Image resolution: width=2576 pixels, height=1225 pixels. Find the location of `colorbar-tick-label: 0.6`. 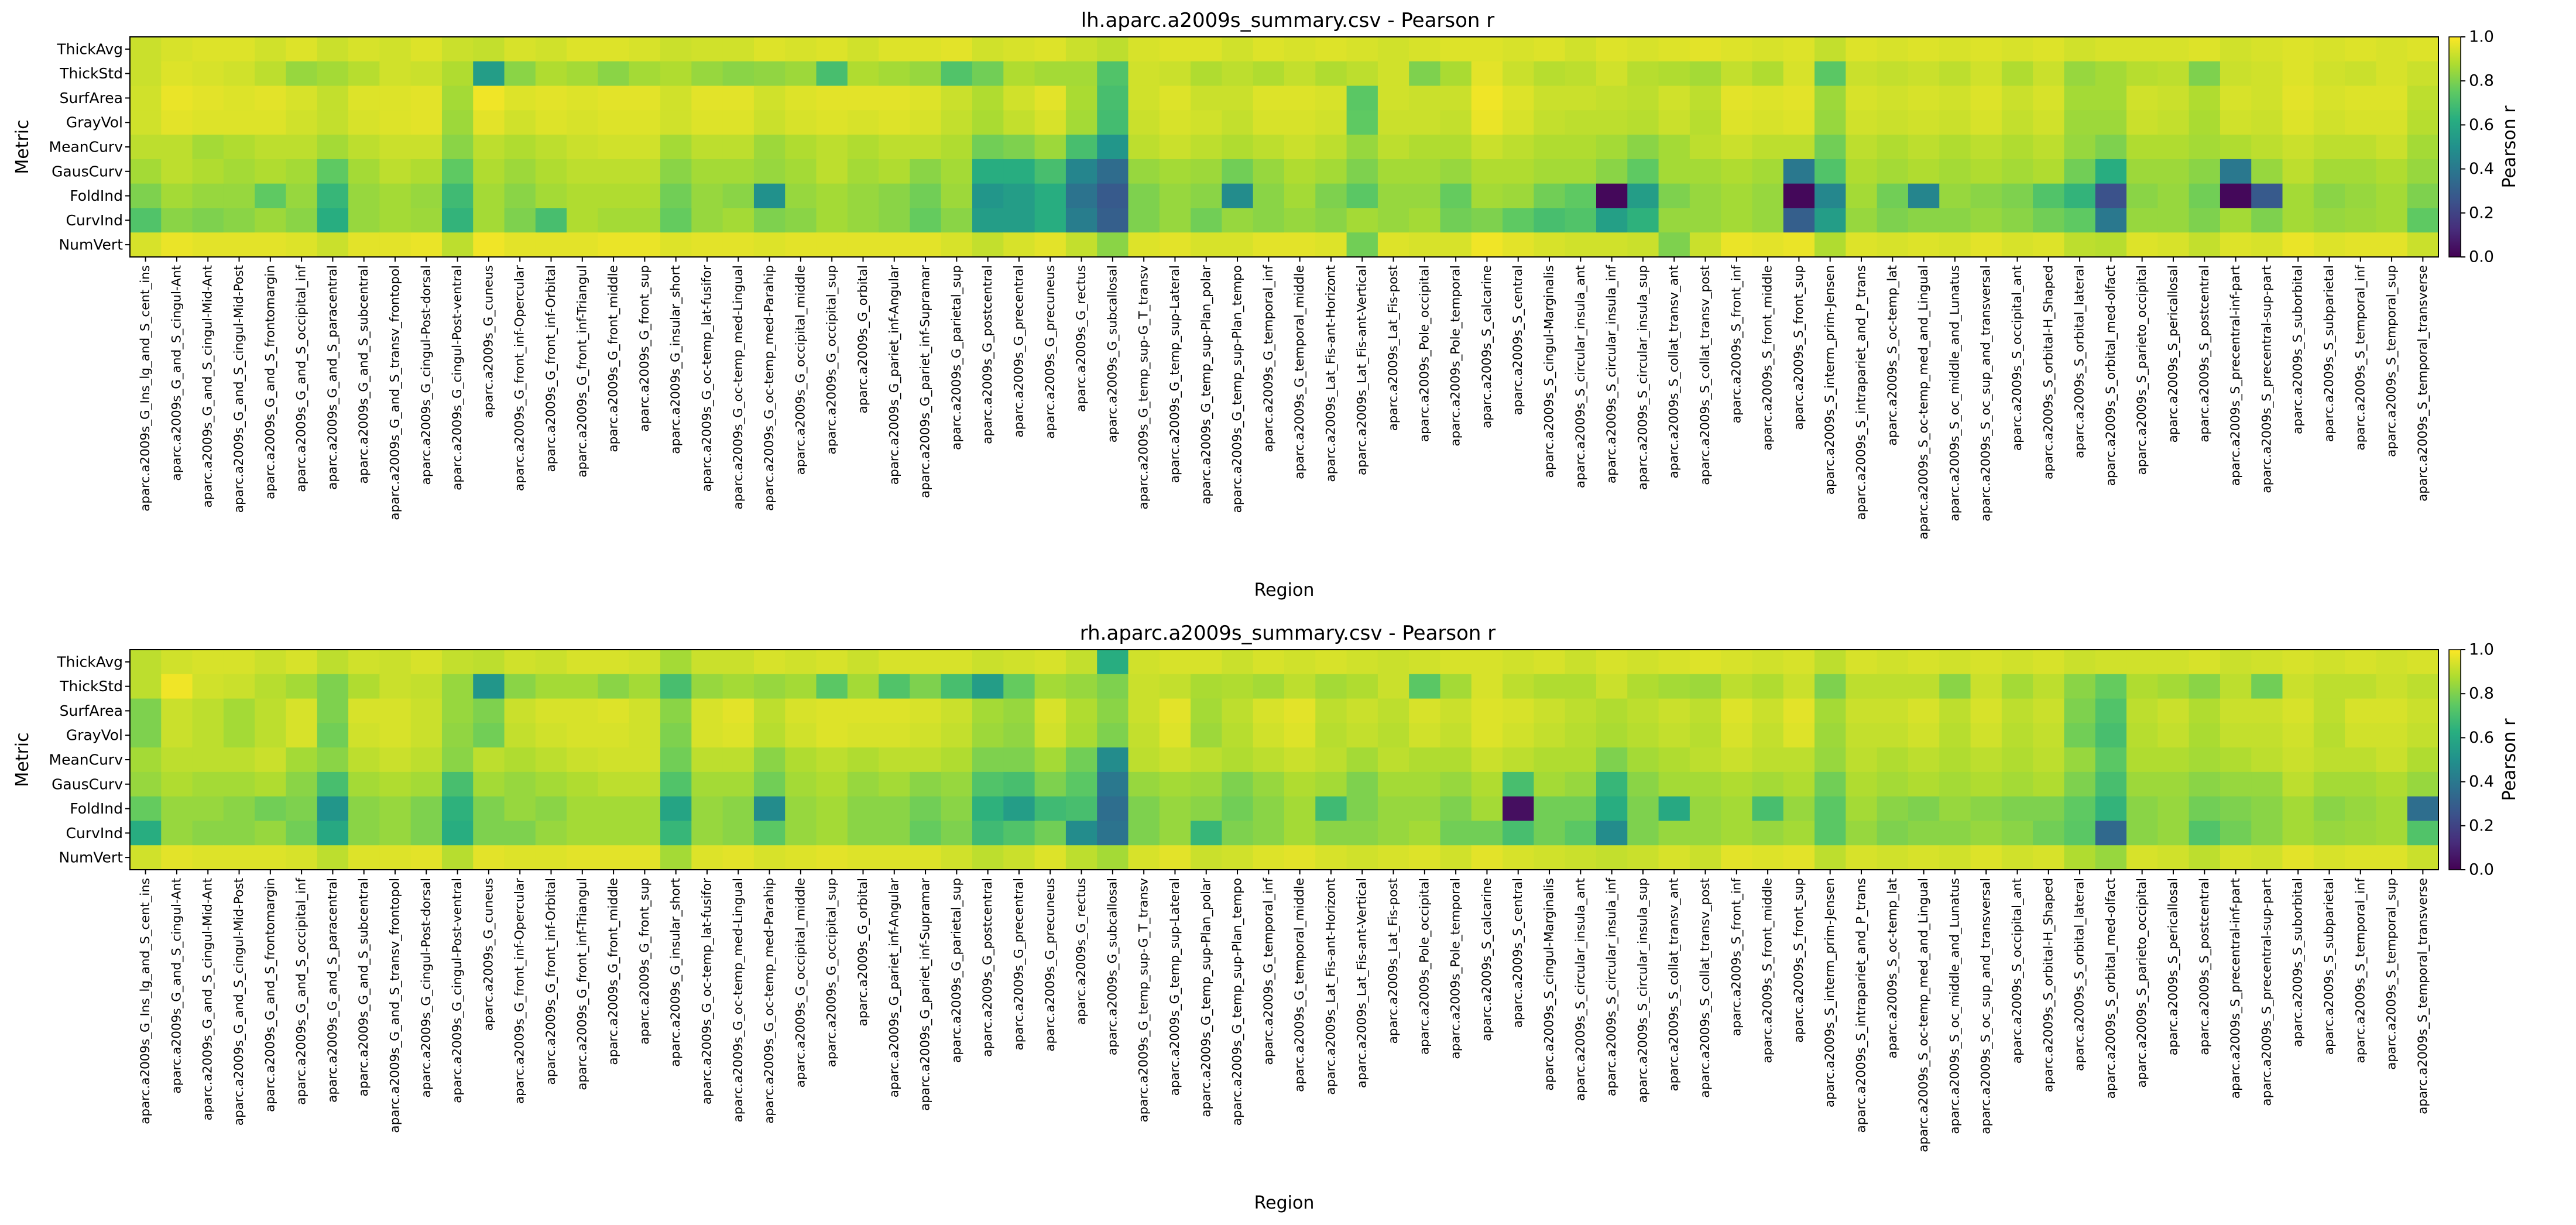

colorbar-tick-label: 0.6 is located at coordinates (2482, 738).